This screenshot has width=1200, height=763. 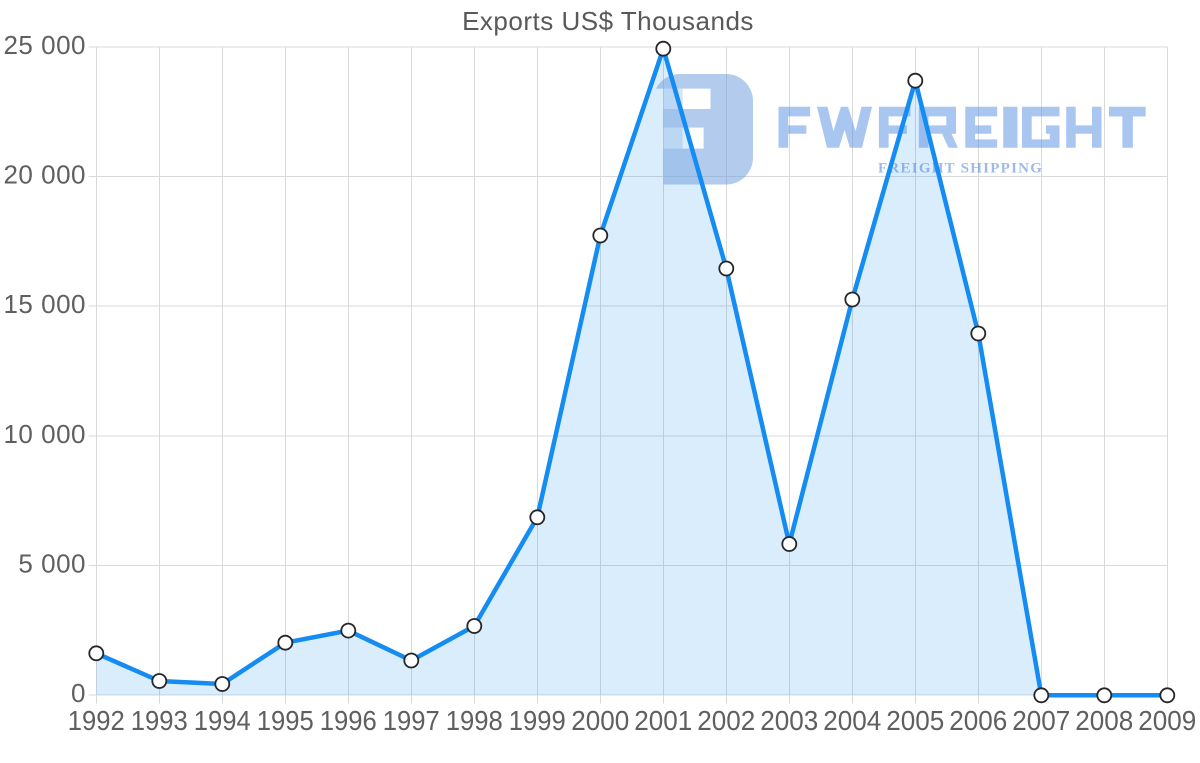 What do you see at coordinates (663, 720) in the screenshot?
I see `svg-text: 2001` at bounding box center [663, 720].